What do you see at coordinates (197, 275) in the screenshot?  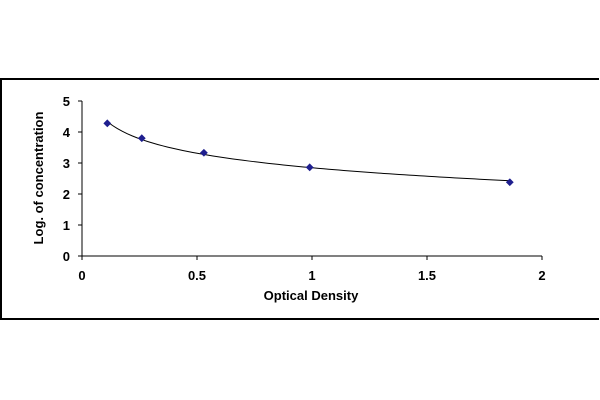 I see `x-tick-label: 0.5` at bounding box center [197, 275].